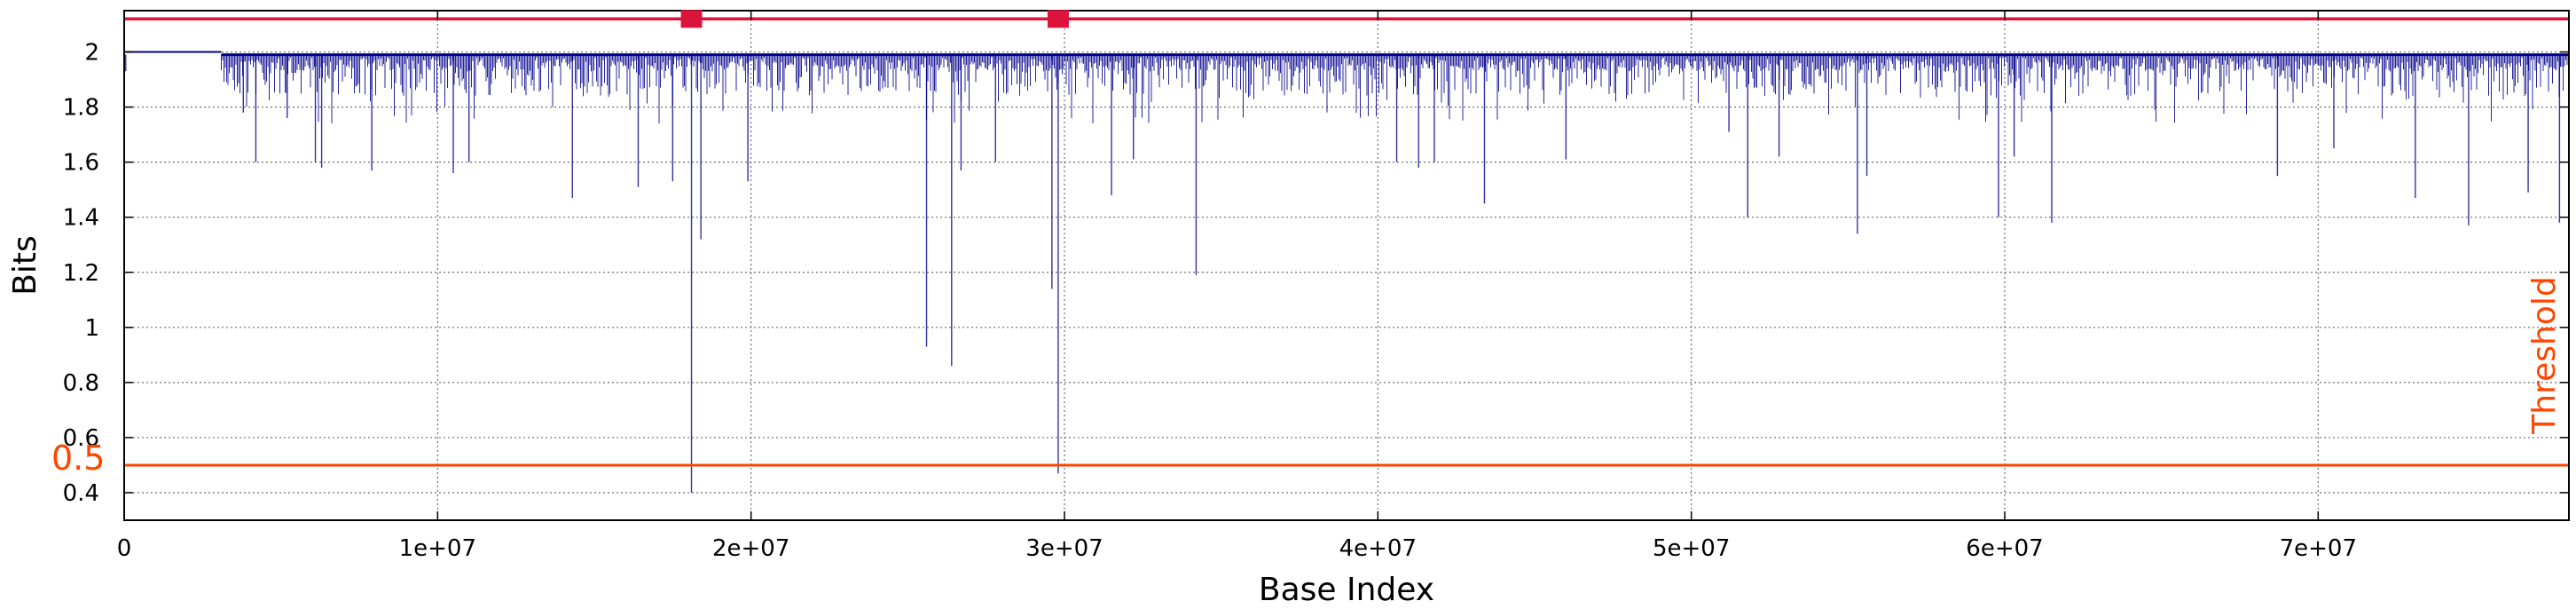 The width and height of the screenshot is (2576, 609). What do you see at coordinates (1378, 548) in the screenshot?
I see `x-tick-label: 4e+07` at bounding box center [1378, 548].